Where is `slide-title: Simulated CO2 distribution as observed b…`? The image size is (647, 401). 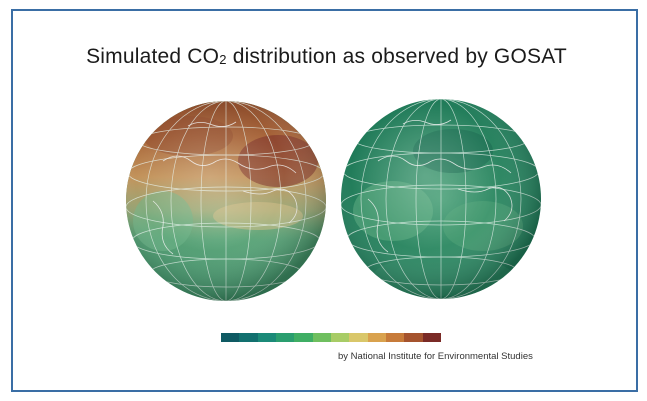
slide-title: Simulated CO2 distribution as observed b… is located at coordinates (326, 56).